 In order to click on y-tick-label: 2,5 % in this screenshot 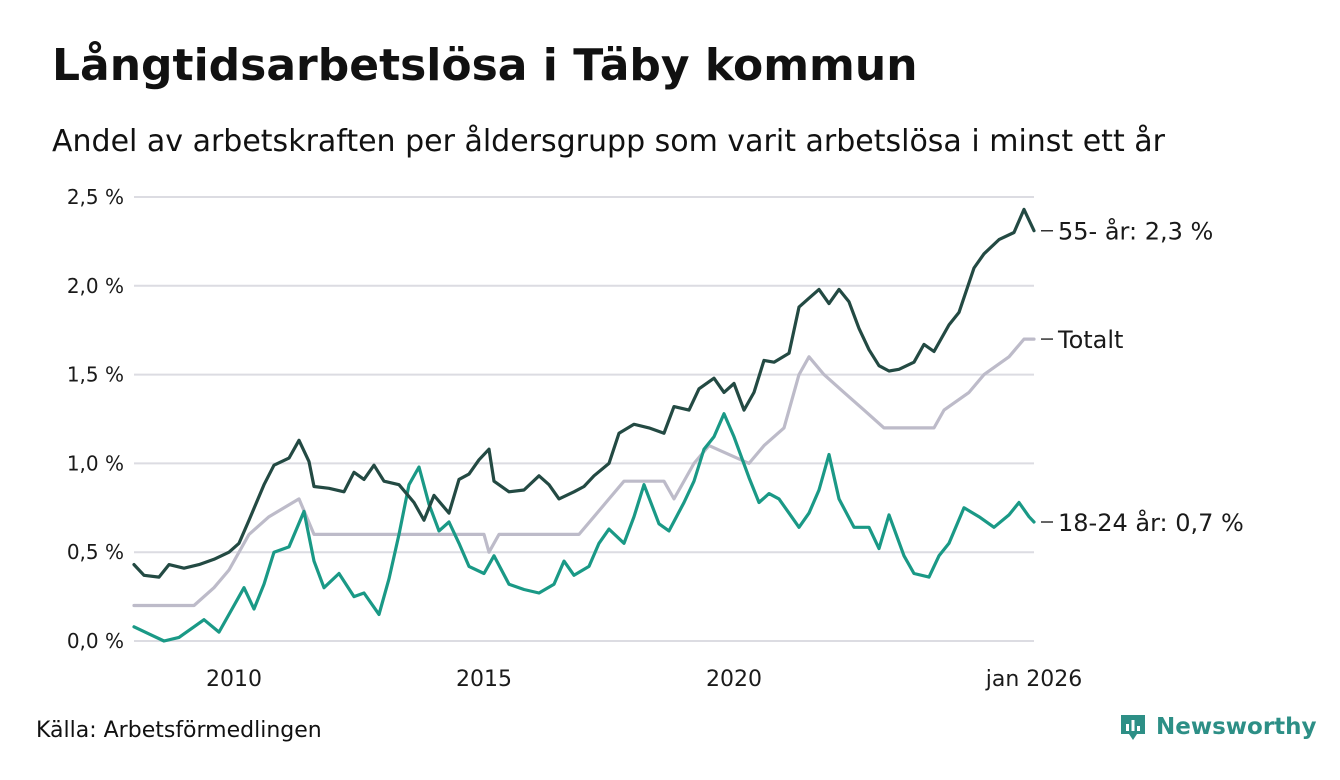, I will do `click(95, 197)`.